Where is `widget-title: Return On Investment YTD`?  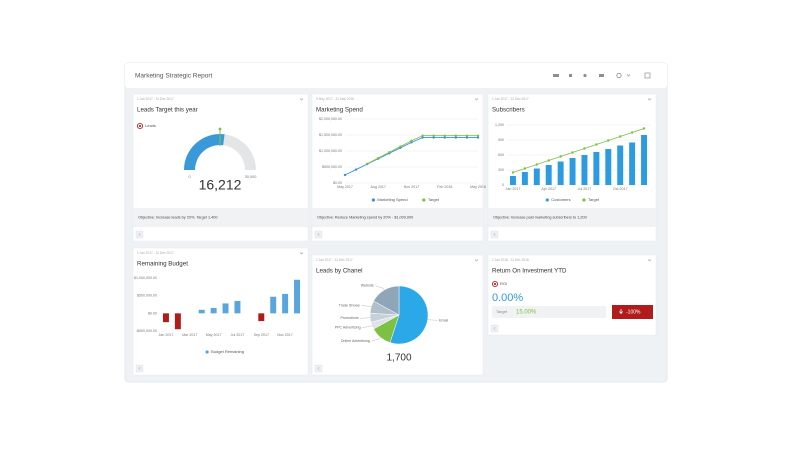
widget-title: Return On Investment YTD is located at coordinates (529, 271).